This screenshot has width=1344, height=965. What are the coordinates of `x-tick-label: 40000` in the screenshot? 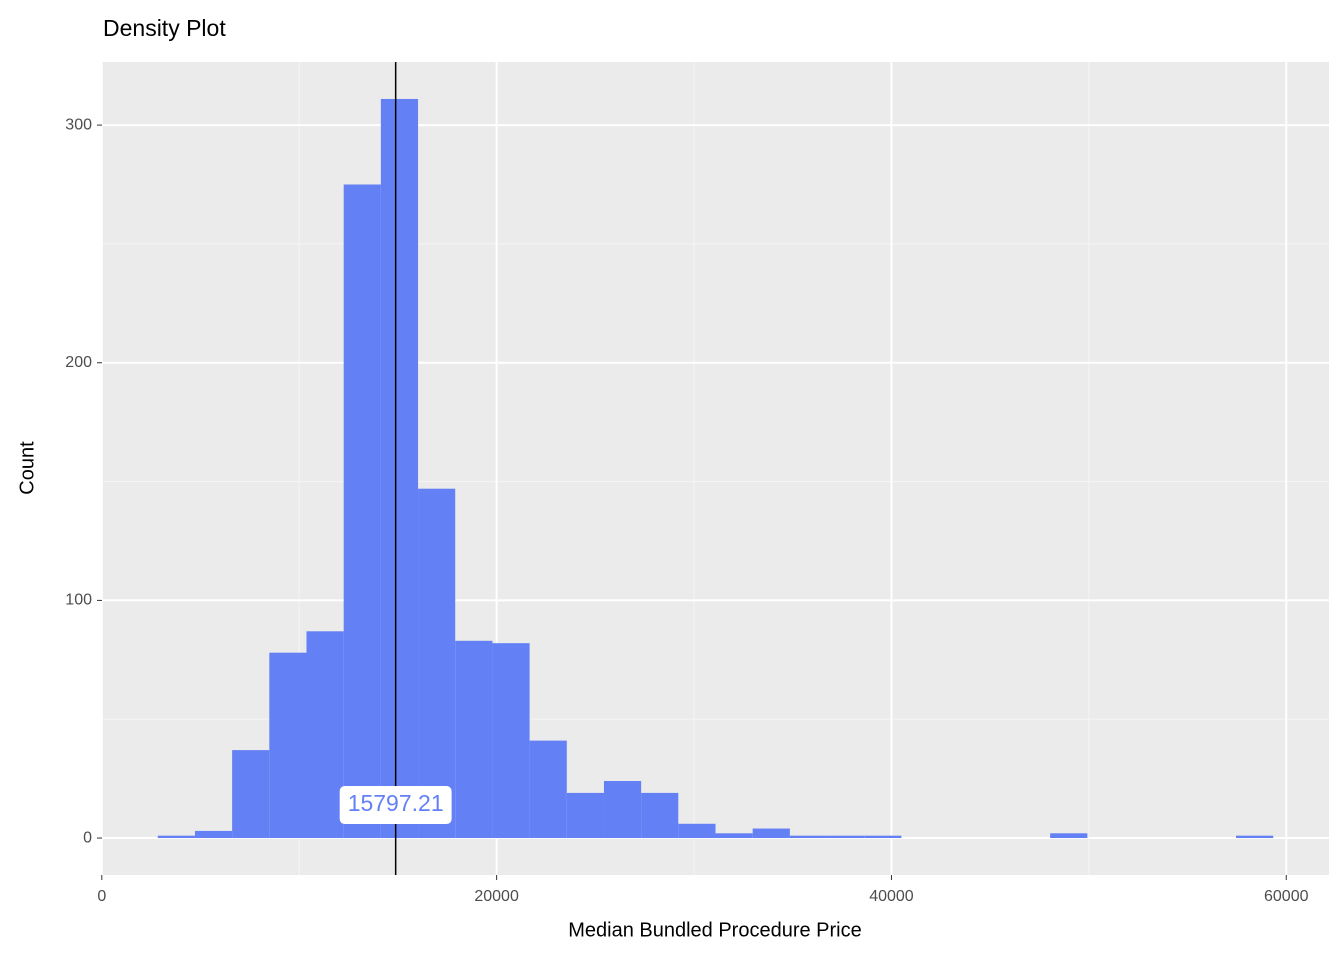 It's located at (891, 896).